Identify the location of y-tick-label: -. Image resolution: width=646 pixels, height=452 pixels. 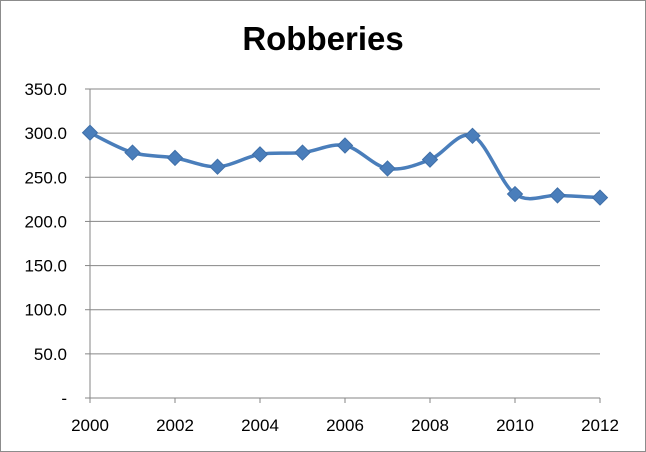
(64, 398).